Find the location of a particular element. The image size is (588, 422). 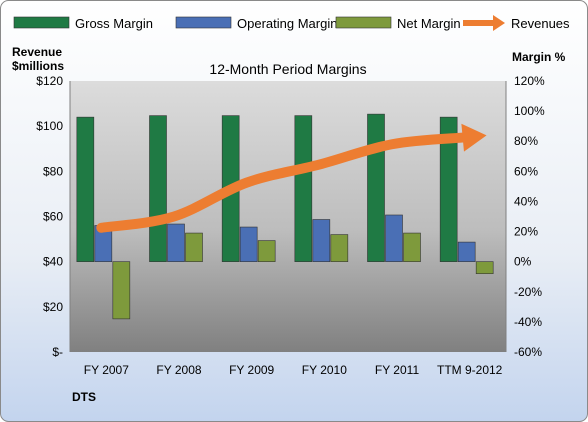

right-tick-20: 20% is located at coordinates (526, 232).